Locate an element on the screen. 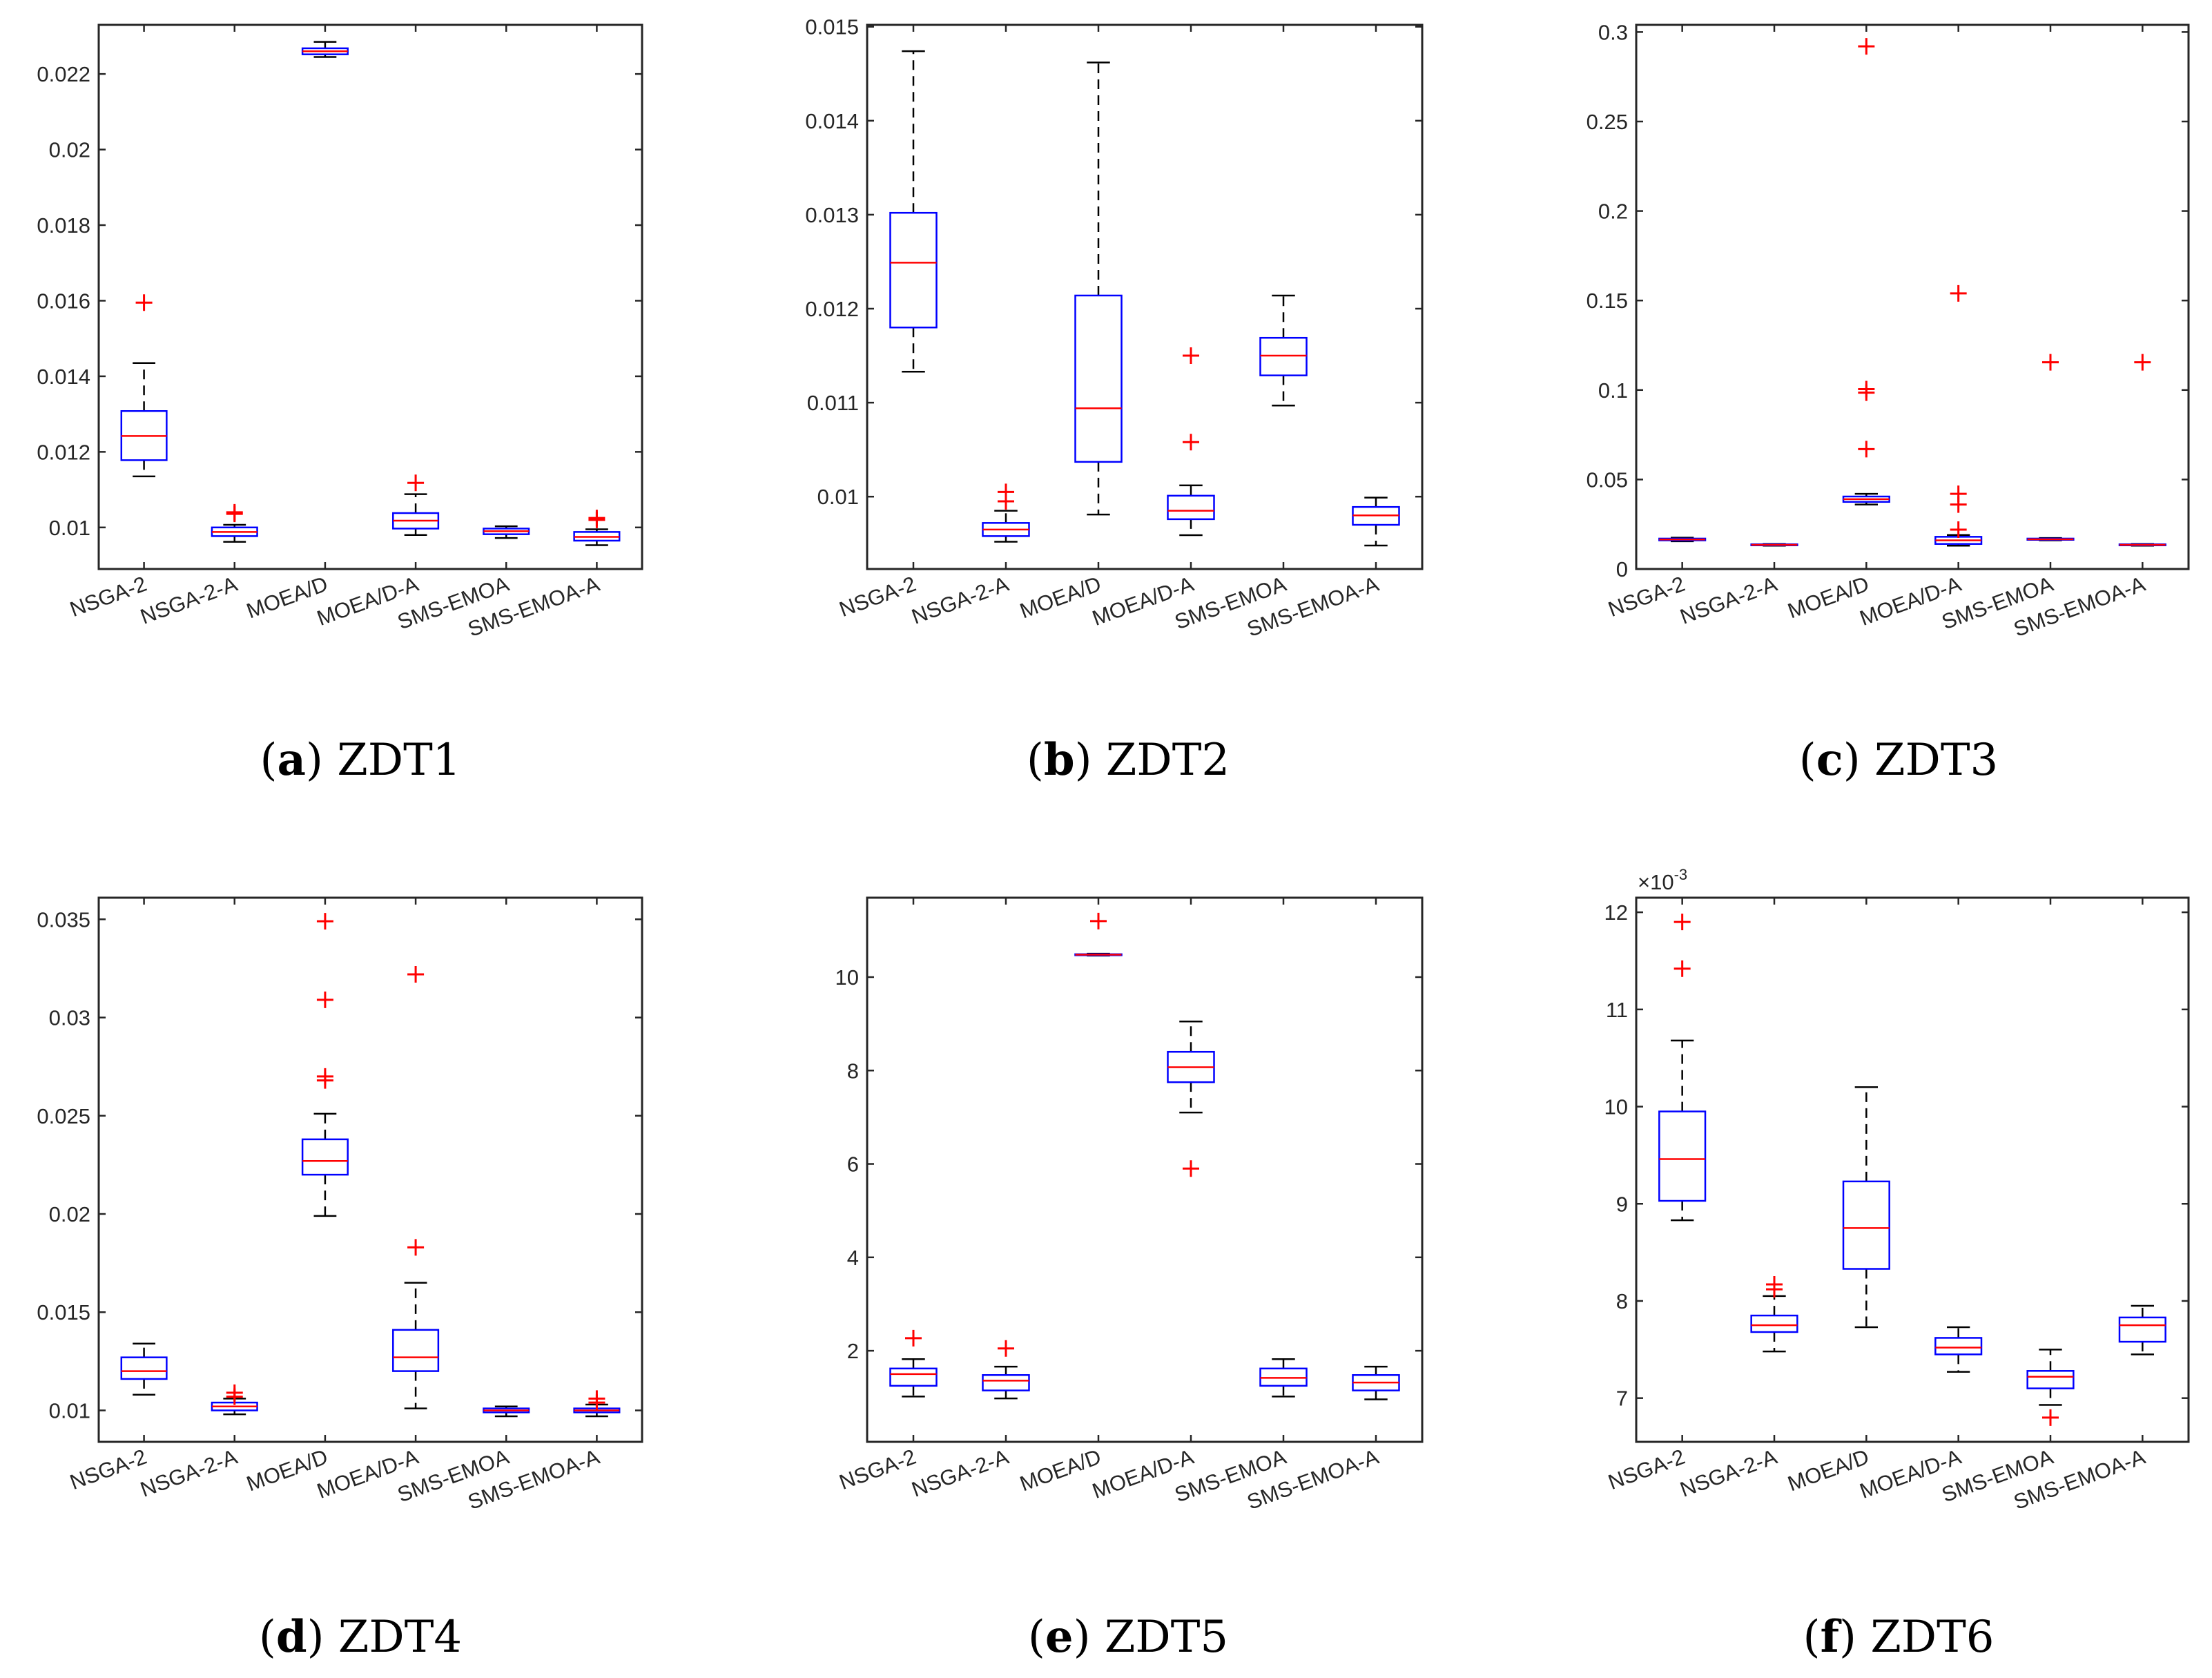 The image size is (2212, 1678). y-tick-label: 0.1 is located at coordinates (1613, 390).